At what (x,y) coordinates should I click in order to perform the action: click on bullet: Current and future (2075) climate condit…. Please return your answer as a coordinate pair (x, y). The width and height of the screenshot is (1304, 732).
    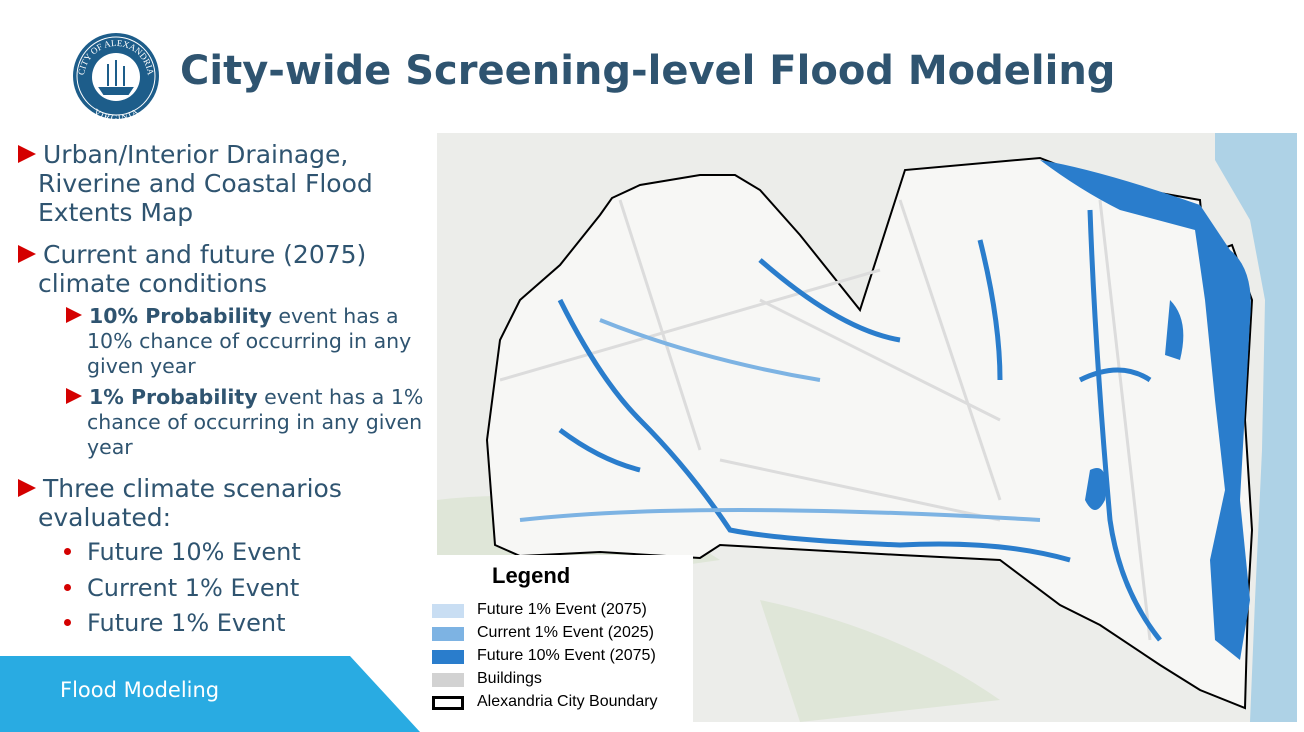
    Looking at the image, I should click on (202, 269).